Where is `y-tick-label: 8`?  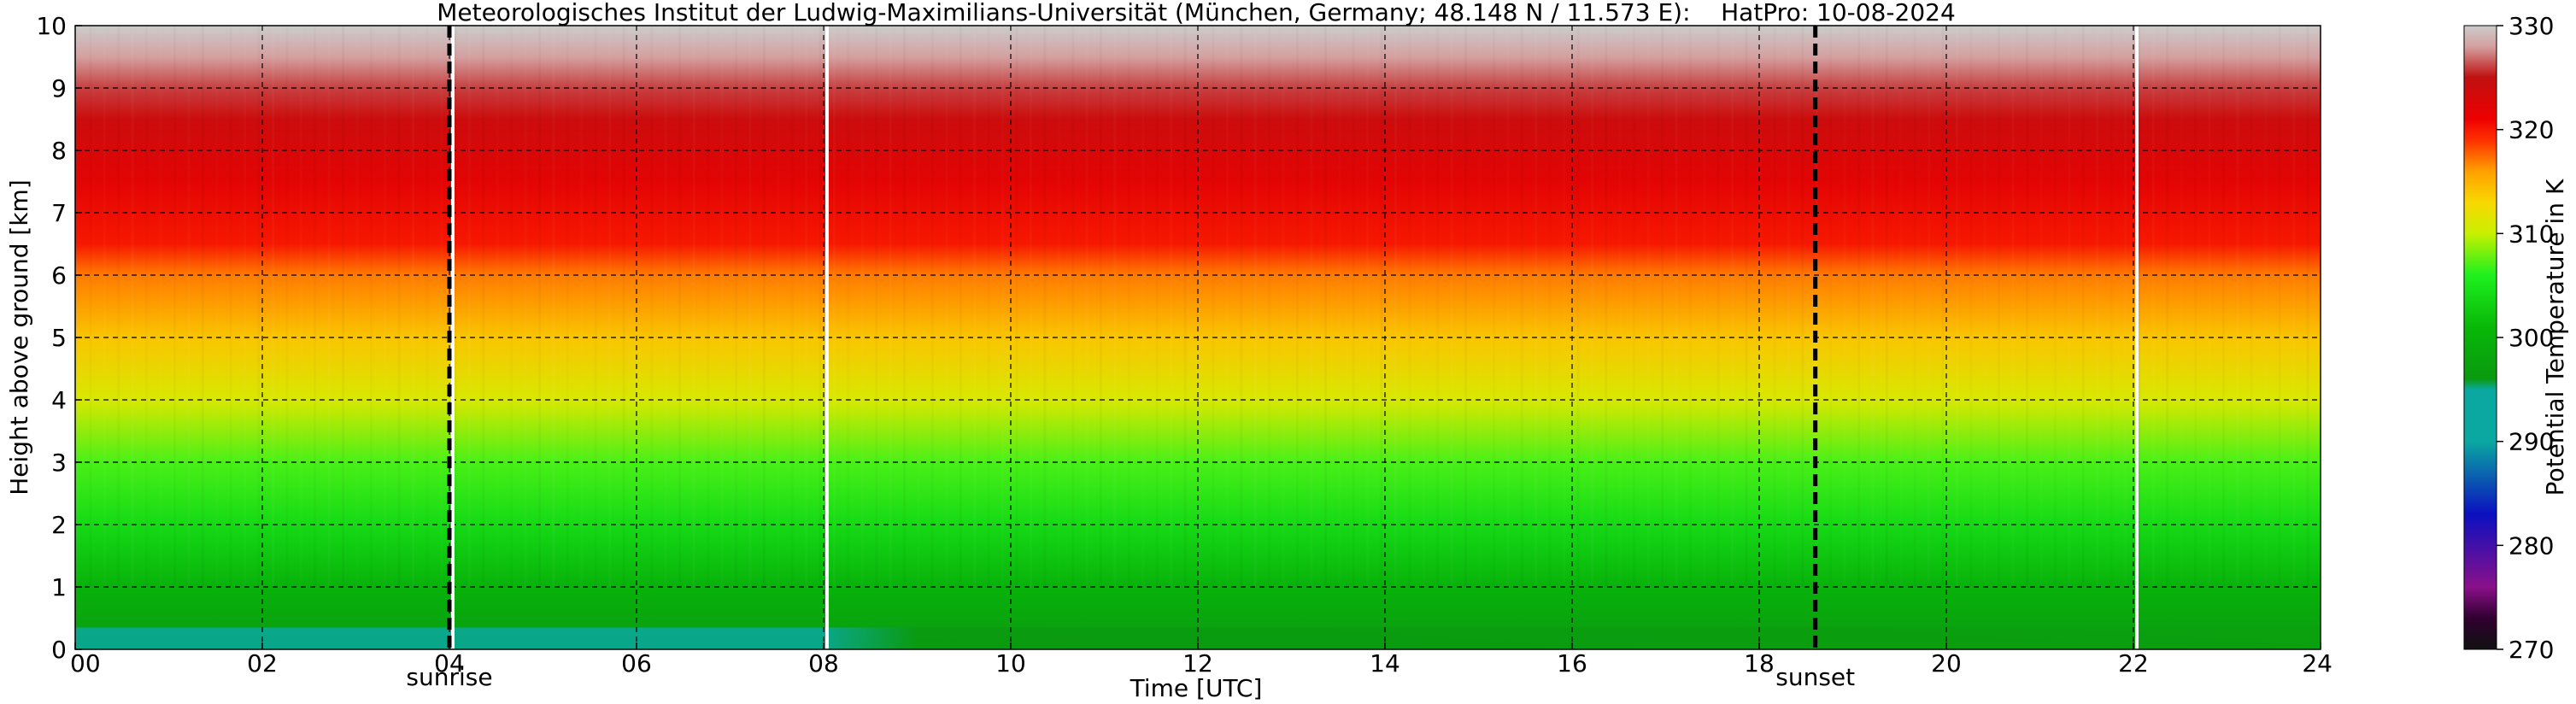 y-tick-label: 8 is located at coordinates (59, 151).